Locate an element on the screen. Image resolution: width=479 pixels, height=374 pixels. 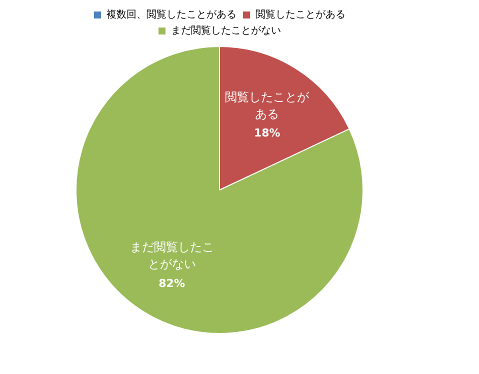
data-label: 82% is located at coordinates (171, 283).